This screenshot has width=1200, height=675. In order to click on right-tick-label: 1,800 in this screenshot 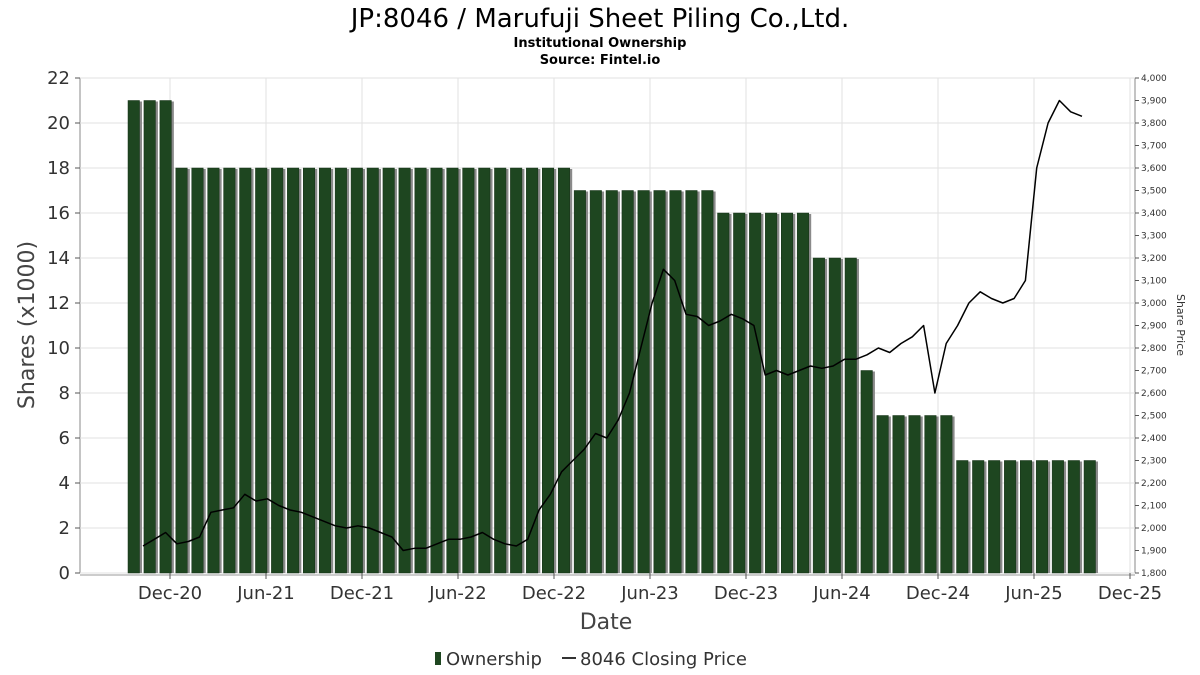, I will do `click(1154, 574)`.